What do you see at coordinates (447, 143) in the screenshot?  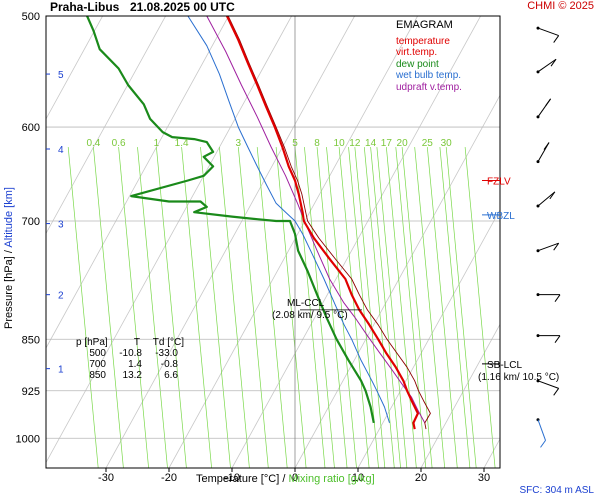 I see `mixing-ratio-label: 30` at bounding box center [447, 143].